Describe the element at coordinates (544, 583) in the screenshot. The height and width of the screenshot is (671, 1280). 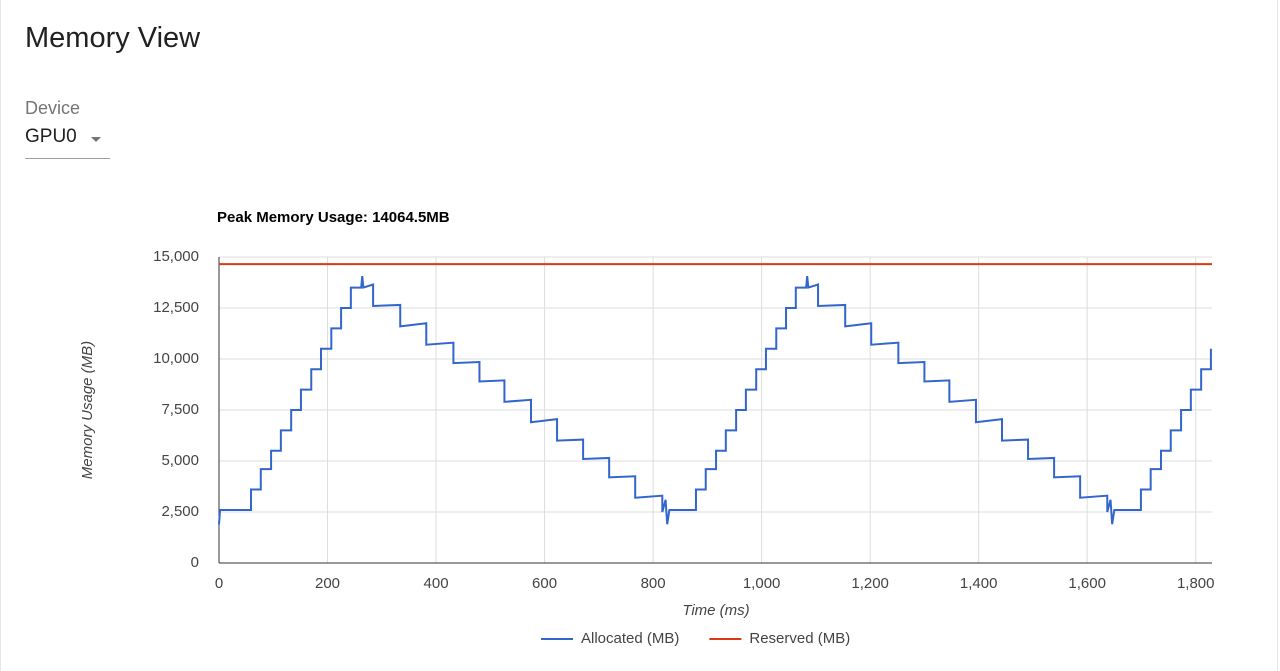
I see `x-tick-label: 600` at that location.